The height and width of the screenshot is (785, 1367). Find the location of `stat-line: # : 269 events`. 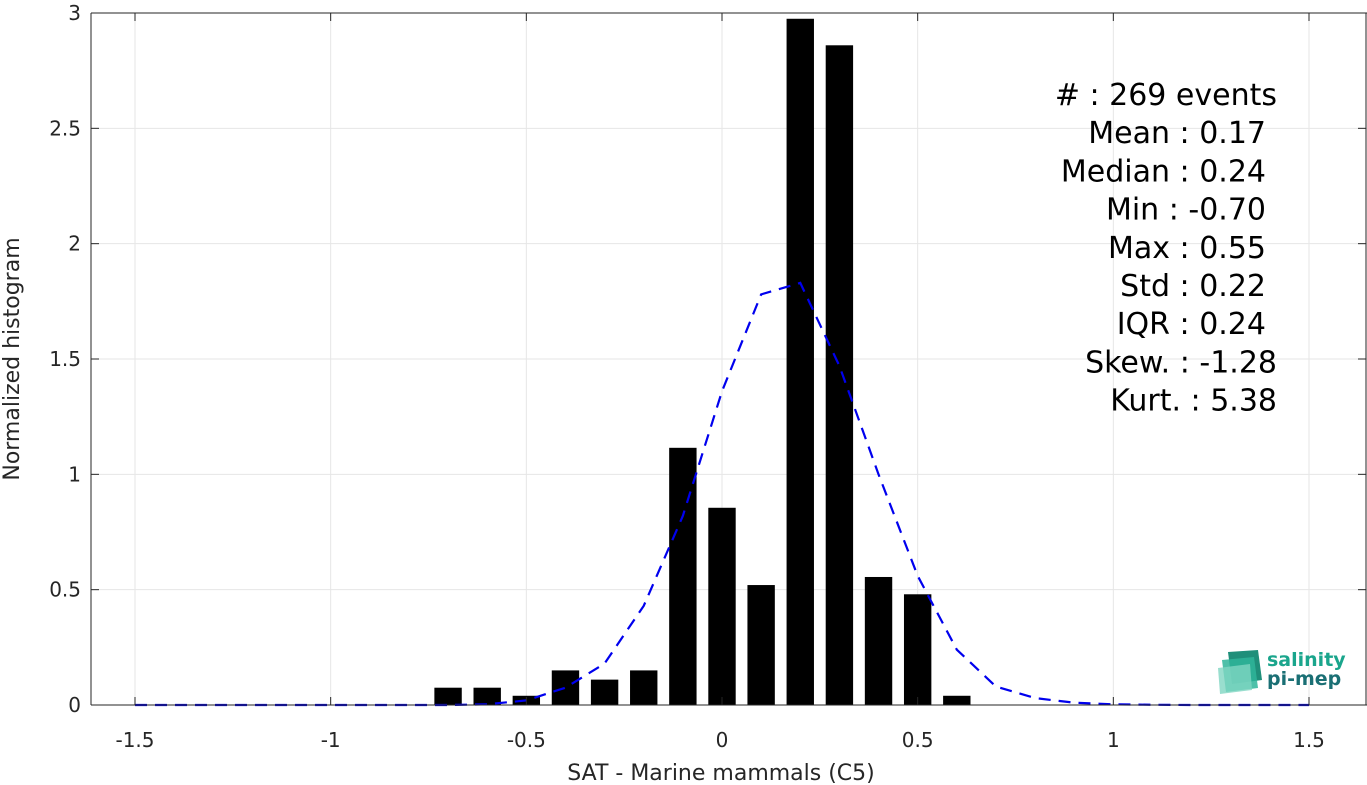

stat-line: # : 269 events is located at coordinates (1166, 95).